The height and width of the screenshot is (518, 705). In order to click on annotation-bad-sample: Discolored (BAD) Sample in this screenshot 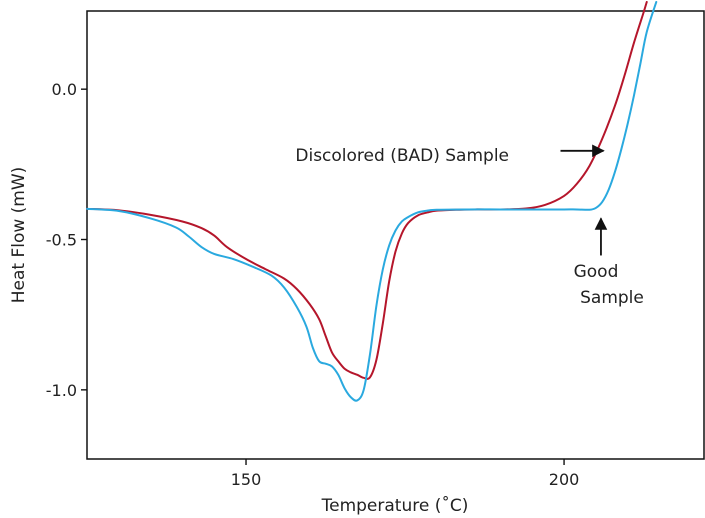, I will do `click(450, 155)`.